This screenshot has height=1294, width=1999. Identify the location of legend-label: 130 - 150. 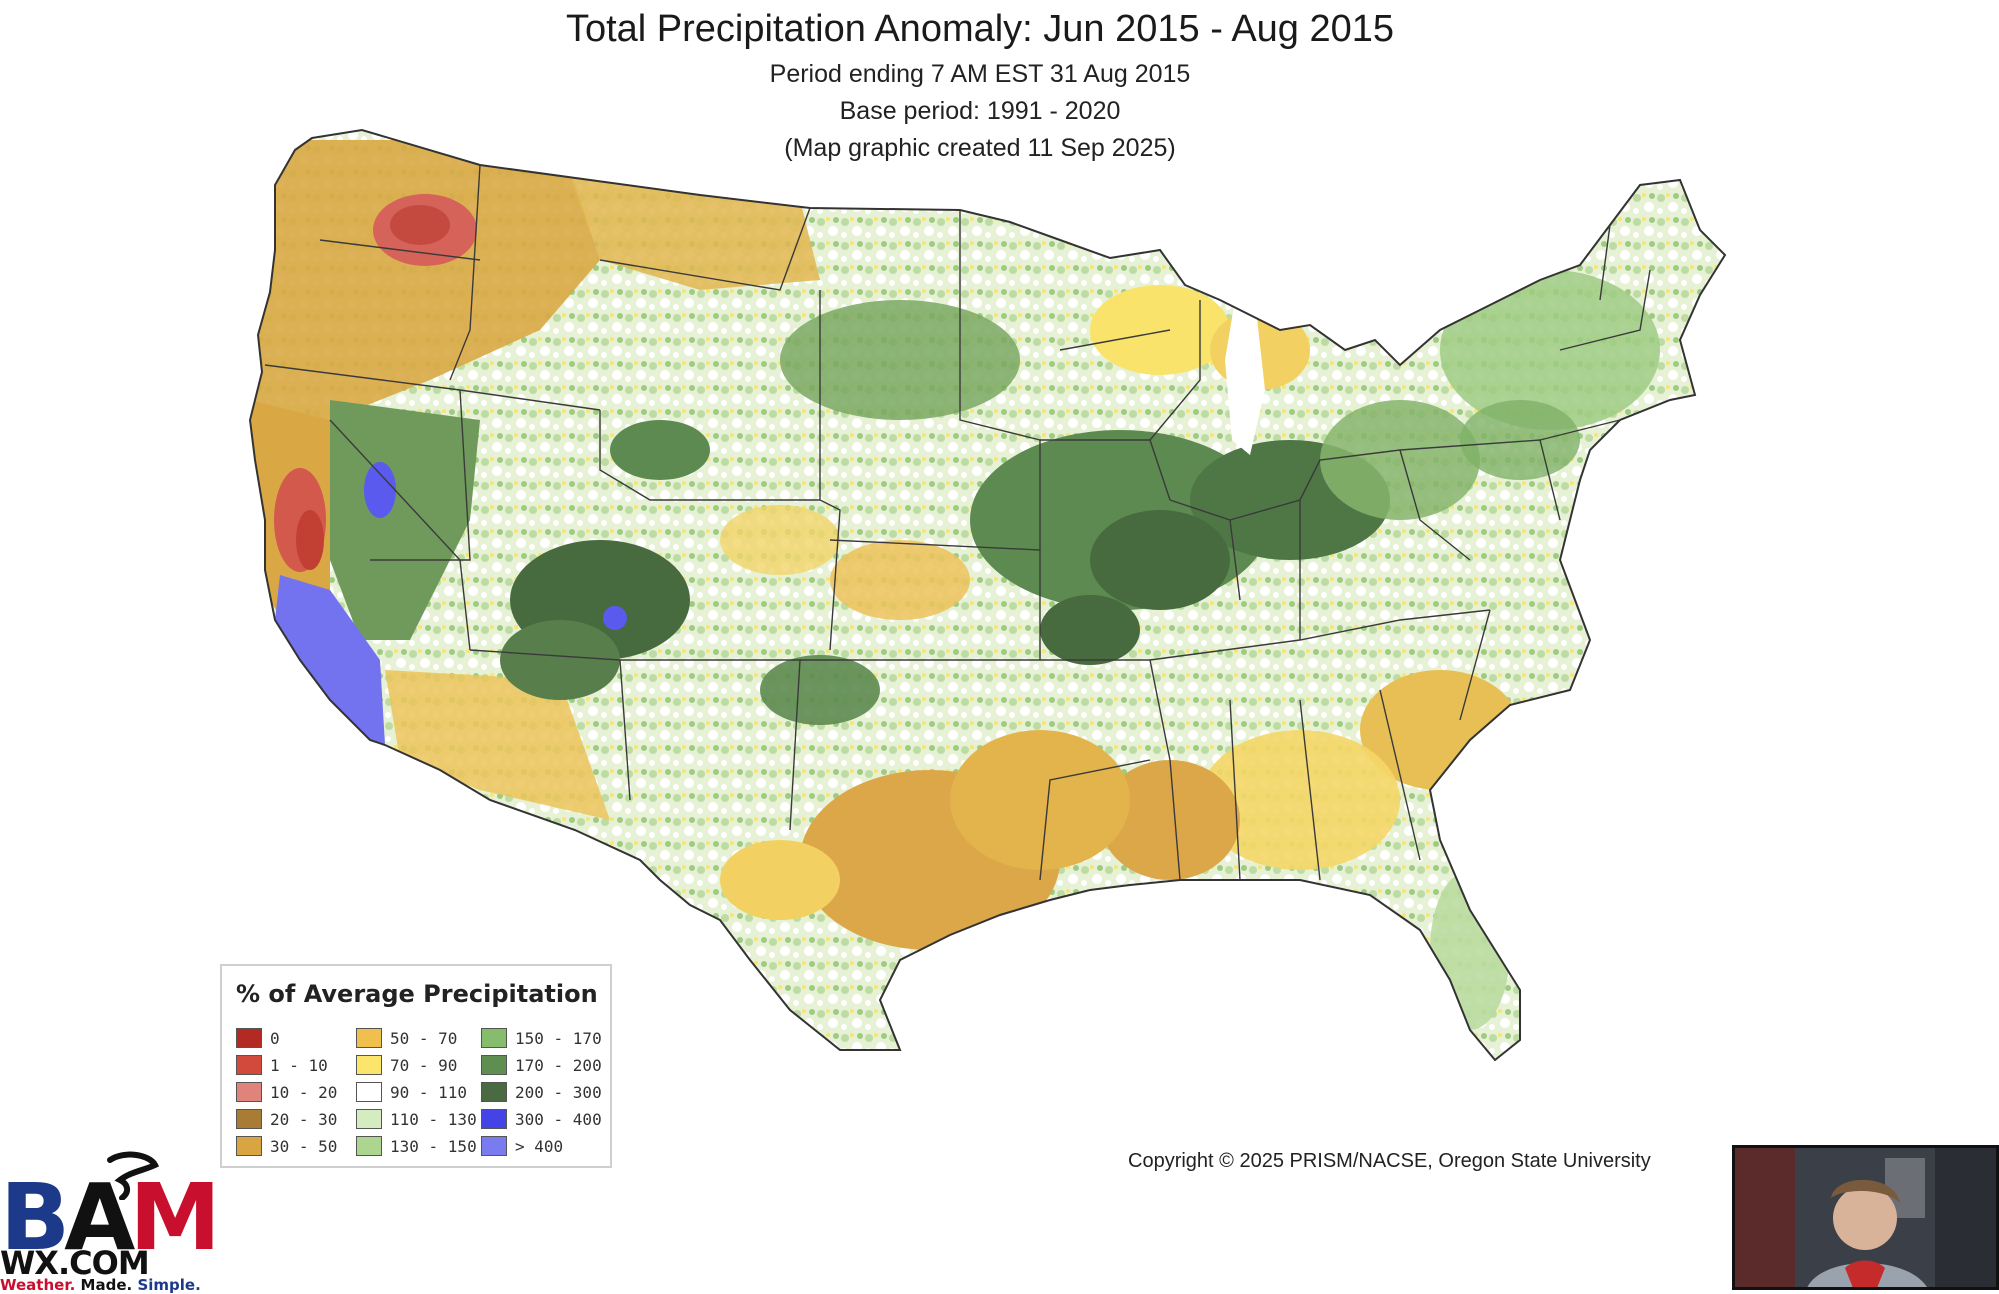
(433, 1146).